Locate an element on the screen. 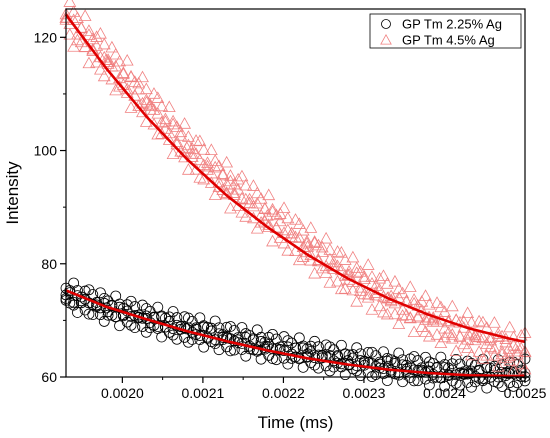 Image resolution: width=550 pixels, height=438 pixels. legend-marker is located at coordinates (386, 39).